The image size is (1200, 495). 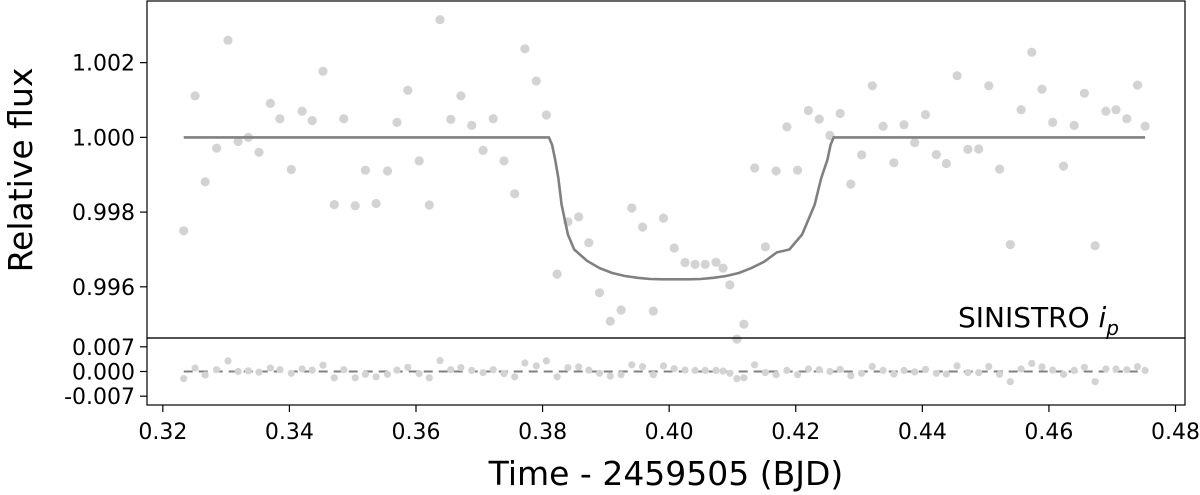 What do you see at coordinates (795, 432) in the screenshot?
I see `x-tick-label: 0.42` at bounding box center [795, 432].